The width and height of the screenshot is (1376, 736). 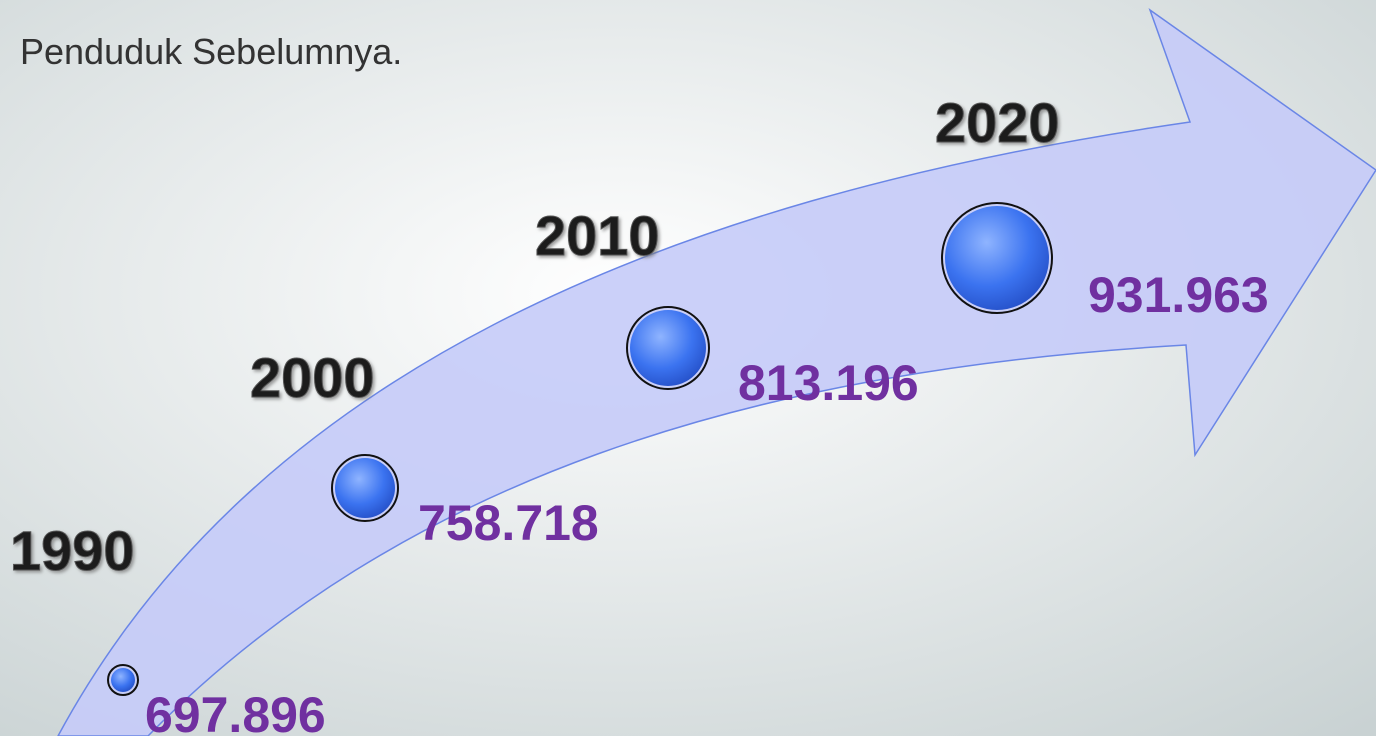 What do you see at coordinates (508, 523) in the screenshot?
I see `value-label: 758.718` at bounding box center [508, 523].